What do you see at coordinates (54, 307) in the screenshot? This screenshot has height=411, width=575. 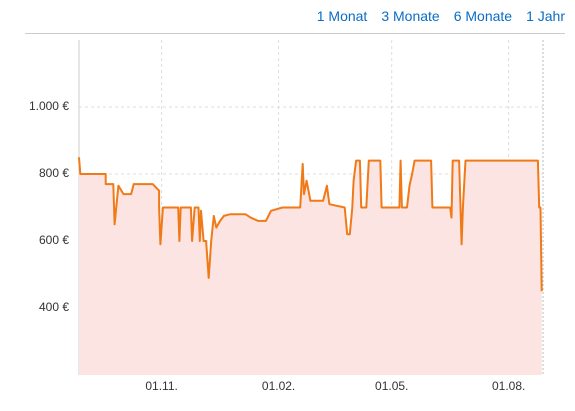 I see `y-tick-label: 400 €` at bounding box center [54, 307].